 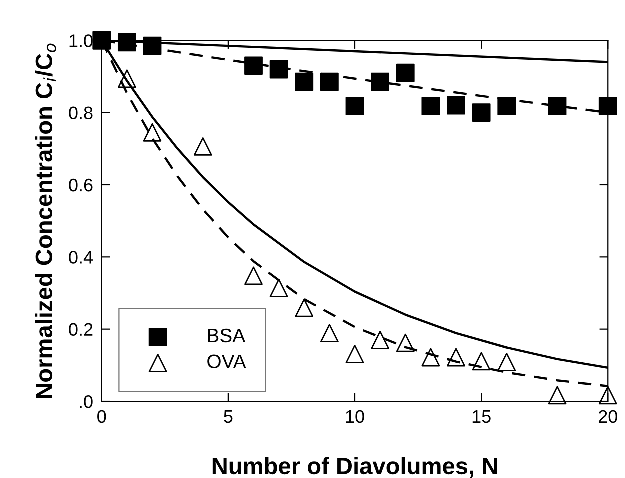 I want to click on x-tick-label: 20, so click(x=608, y=417).